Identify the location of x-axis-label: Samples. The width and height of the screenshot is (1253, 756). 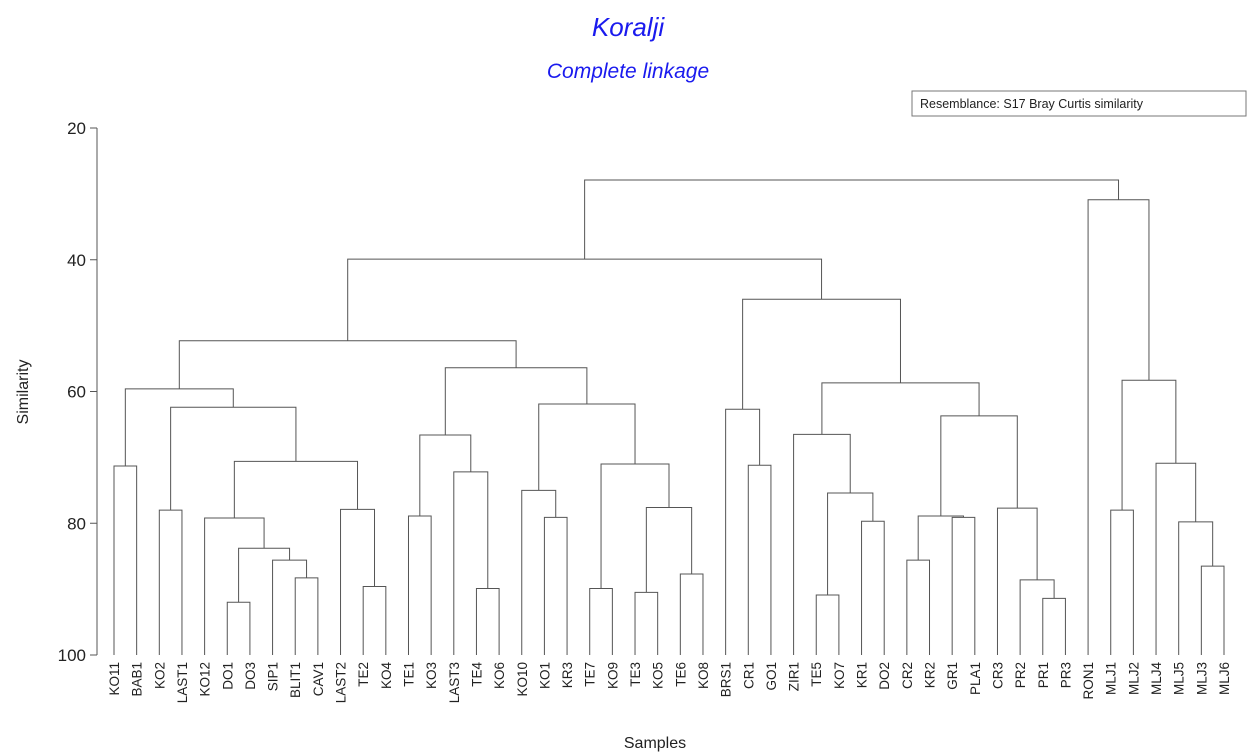
(655, 743).